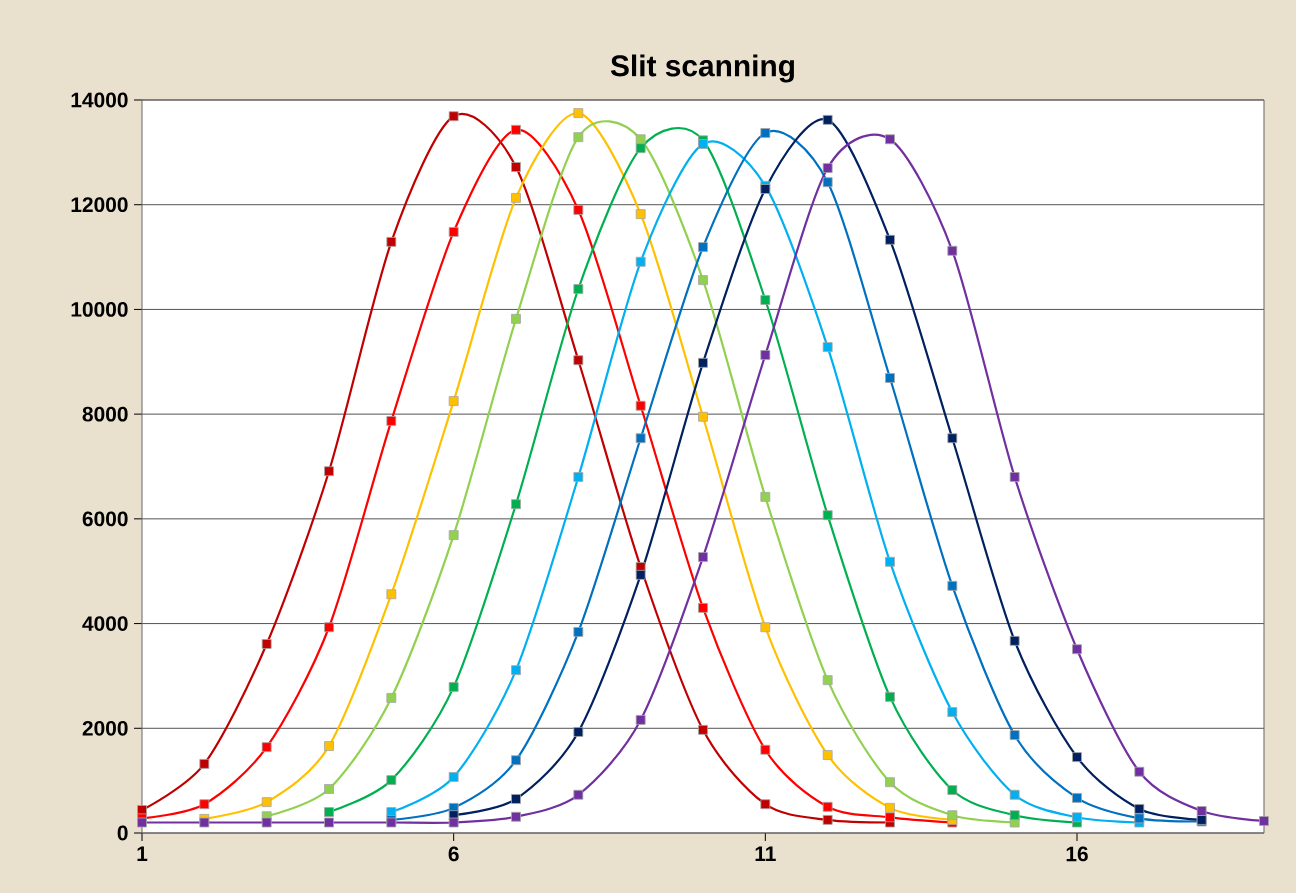  I want to click on y-tick-label: 8000, so click(105, 414).